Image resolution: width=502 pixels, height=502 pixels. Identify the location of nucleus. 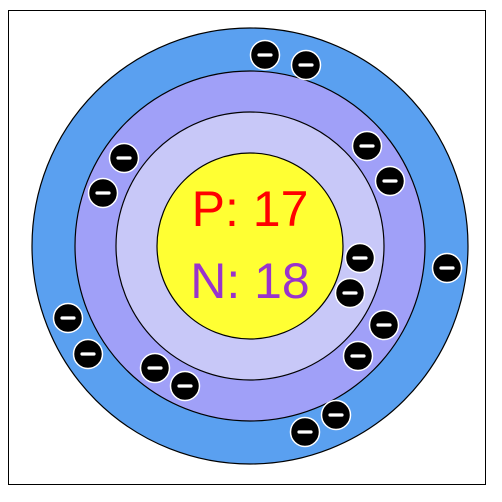
(250, 246).